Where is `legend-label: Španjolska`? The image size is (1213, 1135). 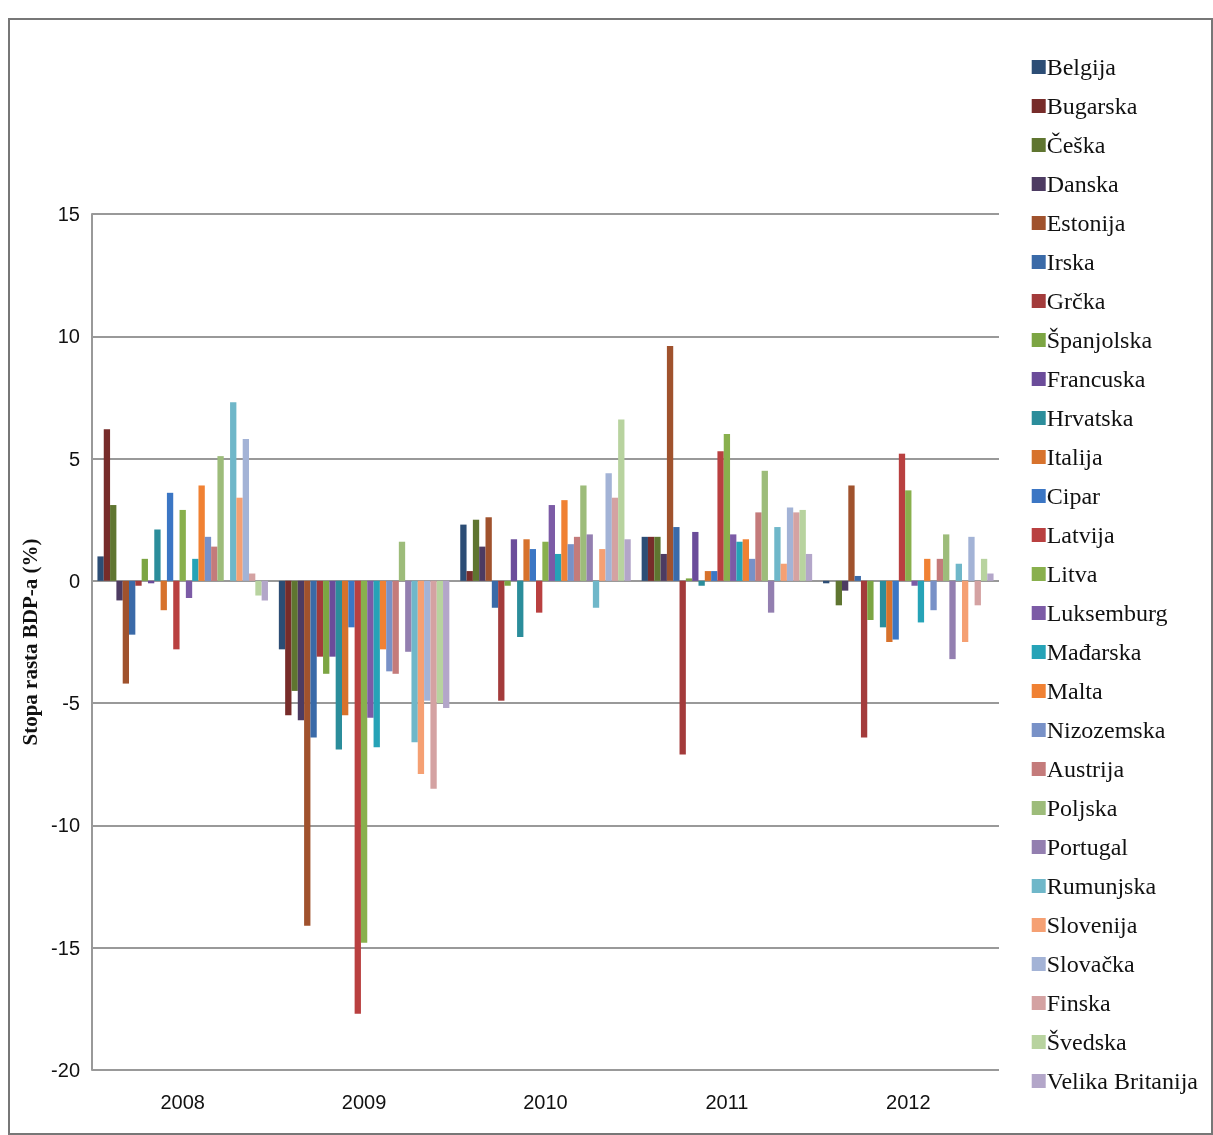
legend-label: Španjolska is located at coordinates (1099, 340).